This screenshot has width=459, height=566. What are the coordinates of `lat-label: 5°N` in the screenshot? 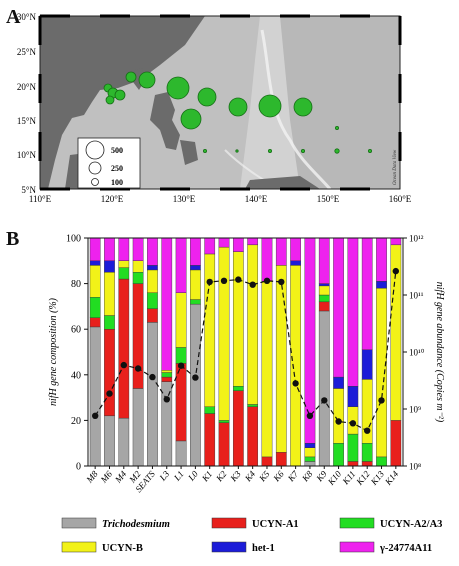 It's located at (28, 190).